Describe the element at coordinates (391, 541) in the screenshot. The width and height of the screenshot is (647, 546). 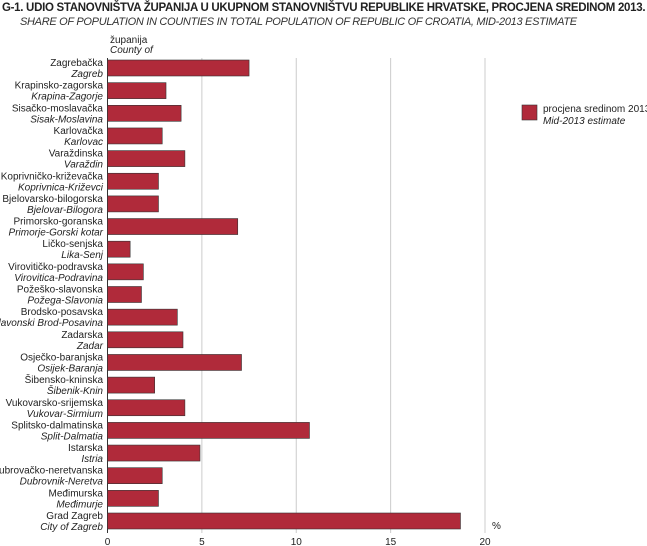
I see `x-tick-label: 15` at that location.